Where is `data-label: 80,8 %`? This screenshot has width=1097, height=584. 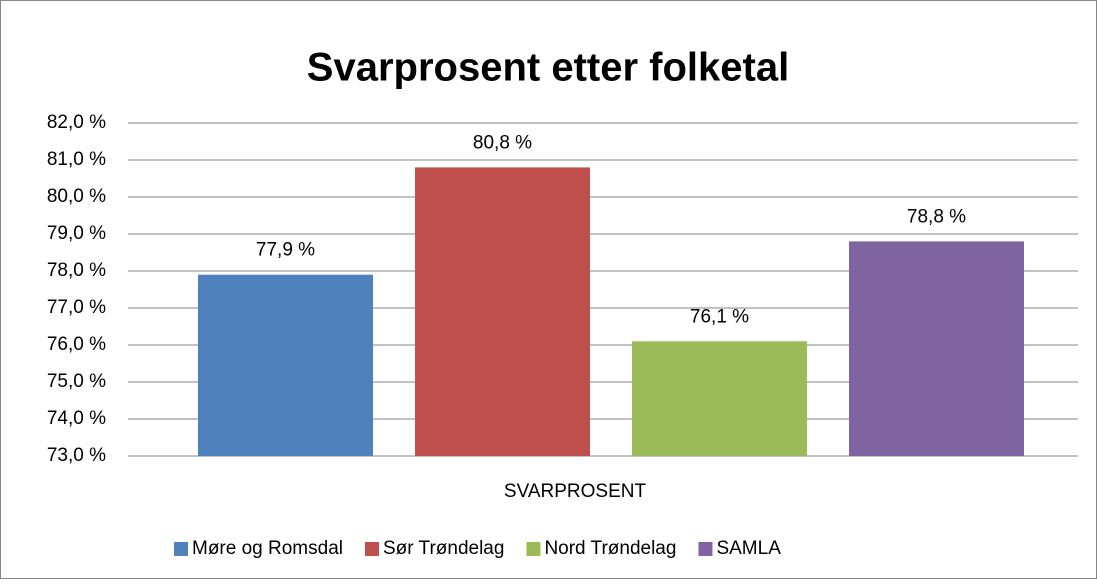
data-label: 80,8 % is located at coordinates (502, 142).